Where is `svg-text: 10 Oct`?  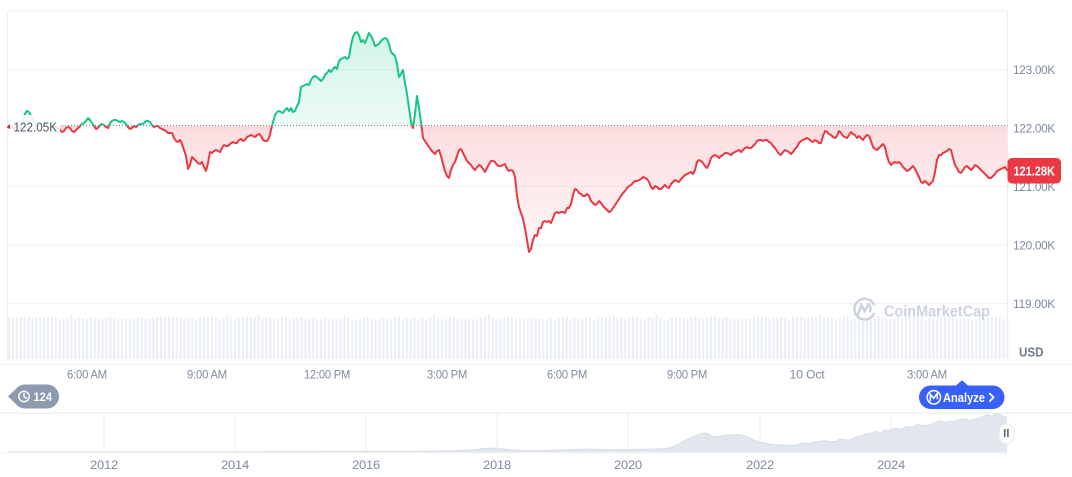
svg-text: 10 Oct is located at coordinates (808, 375).